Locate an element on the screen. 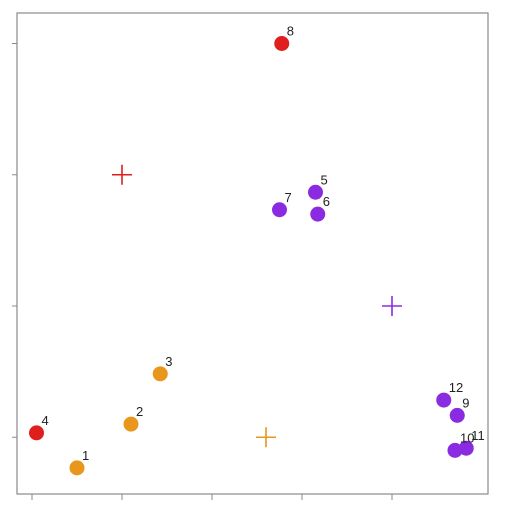 The image size is (506, 519). point-label: 10 is located at coordinates (467, 437).